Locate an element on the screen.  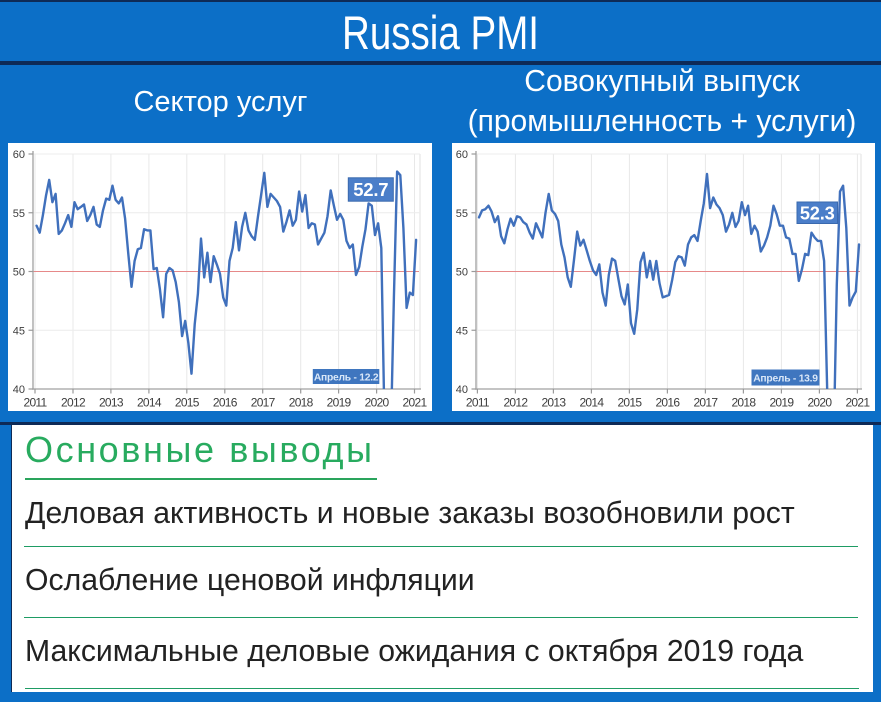
svg-text: 52.7 is located at coordinates (370, 189).